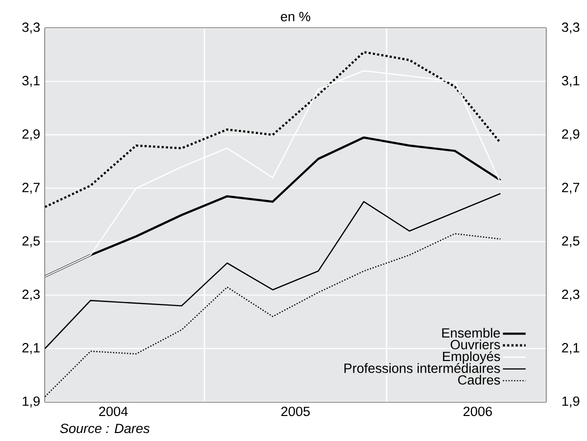 This screenshot has height=441, width=587. I want to click on y-tick-label: 3,3, so click(31, 28).